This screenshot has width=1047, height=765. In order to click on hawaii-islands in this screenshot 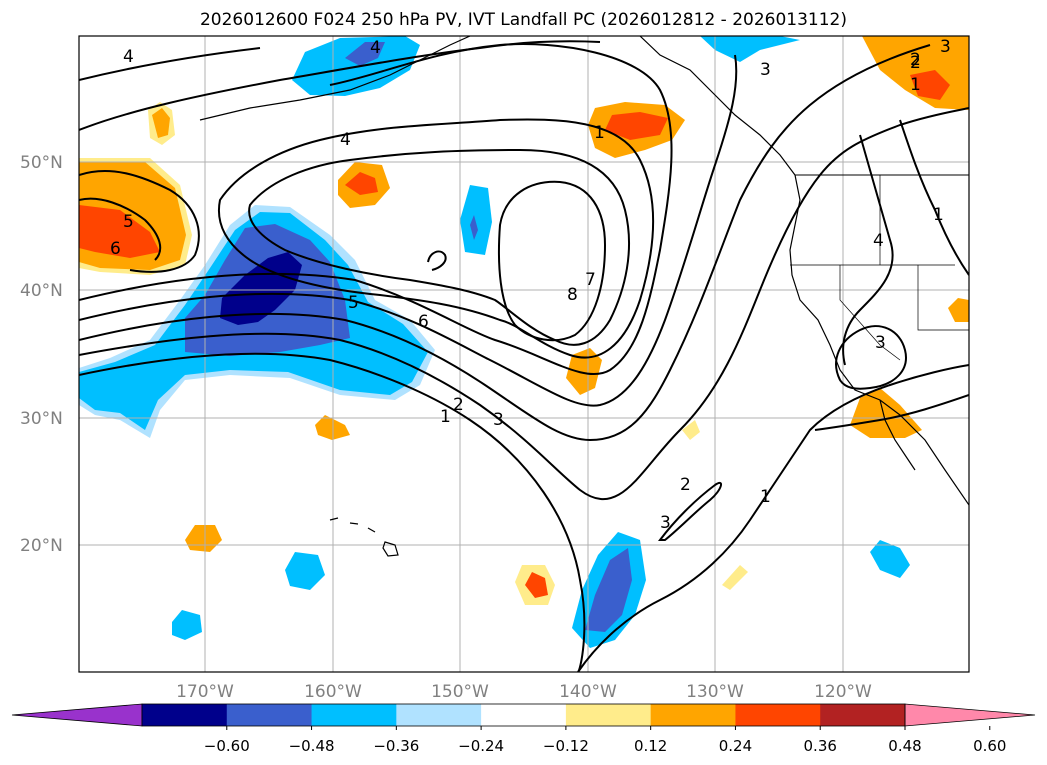, I will do `click(364, 537)`.